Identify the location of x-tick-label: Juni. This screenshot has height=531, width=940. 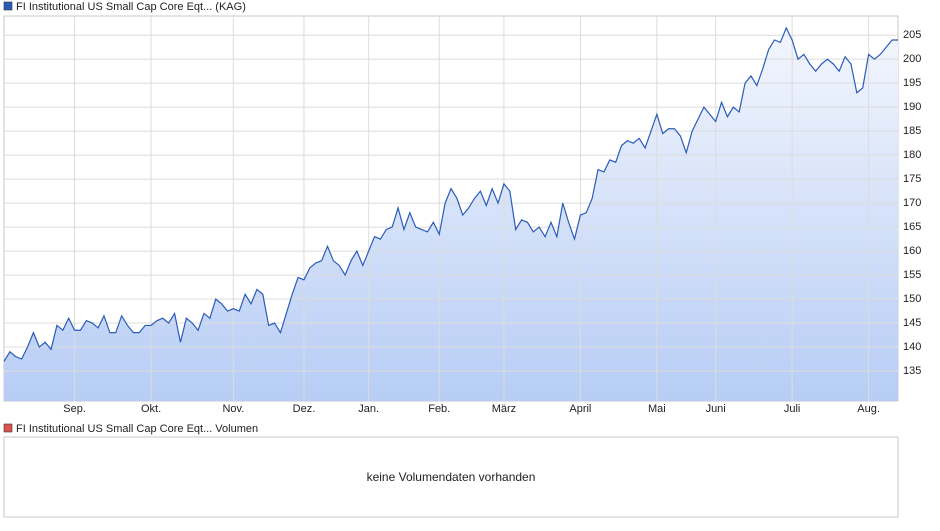
(716, 409).